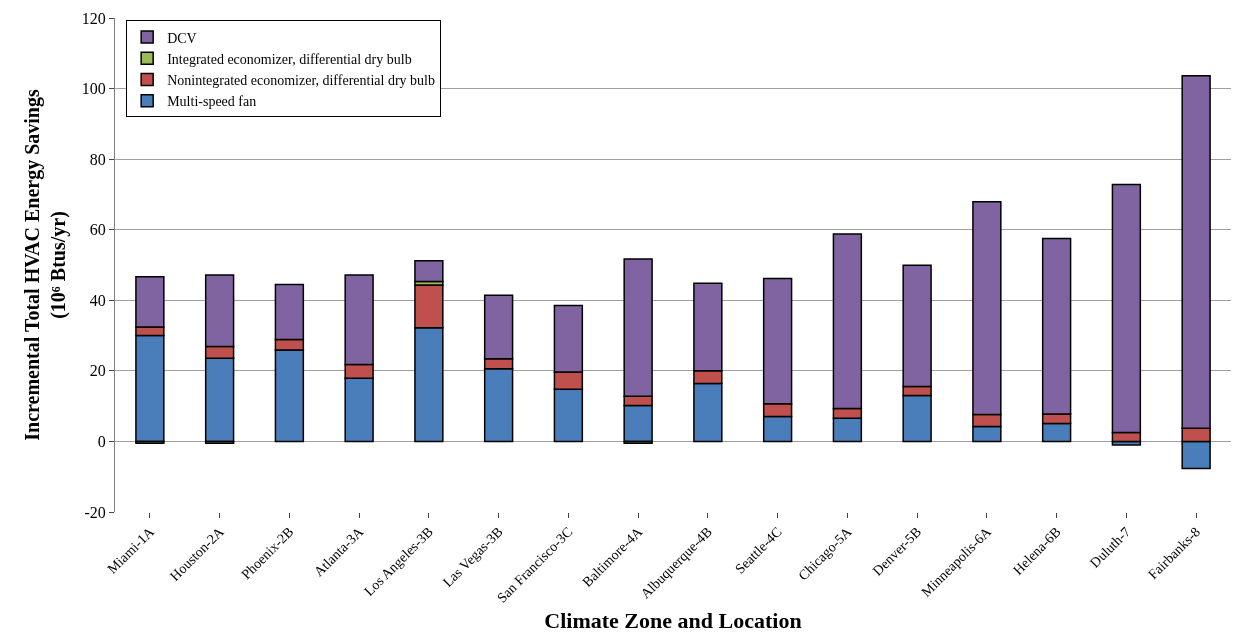  What do you see at coordinates (97, 371) in the screenshot?
I see `y-tick-label: 20` at bounding box center [97, 371].